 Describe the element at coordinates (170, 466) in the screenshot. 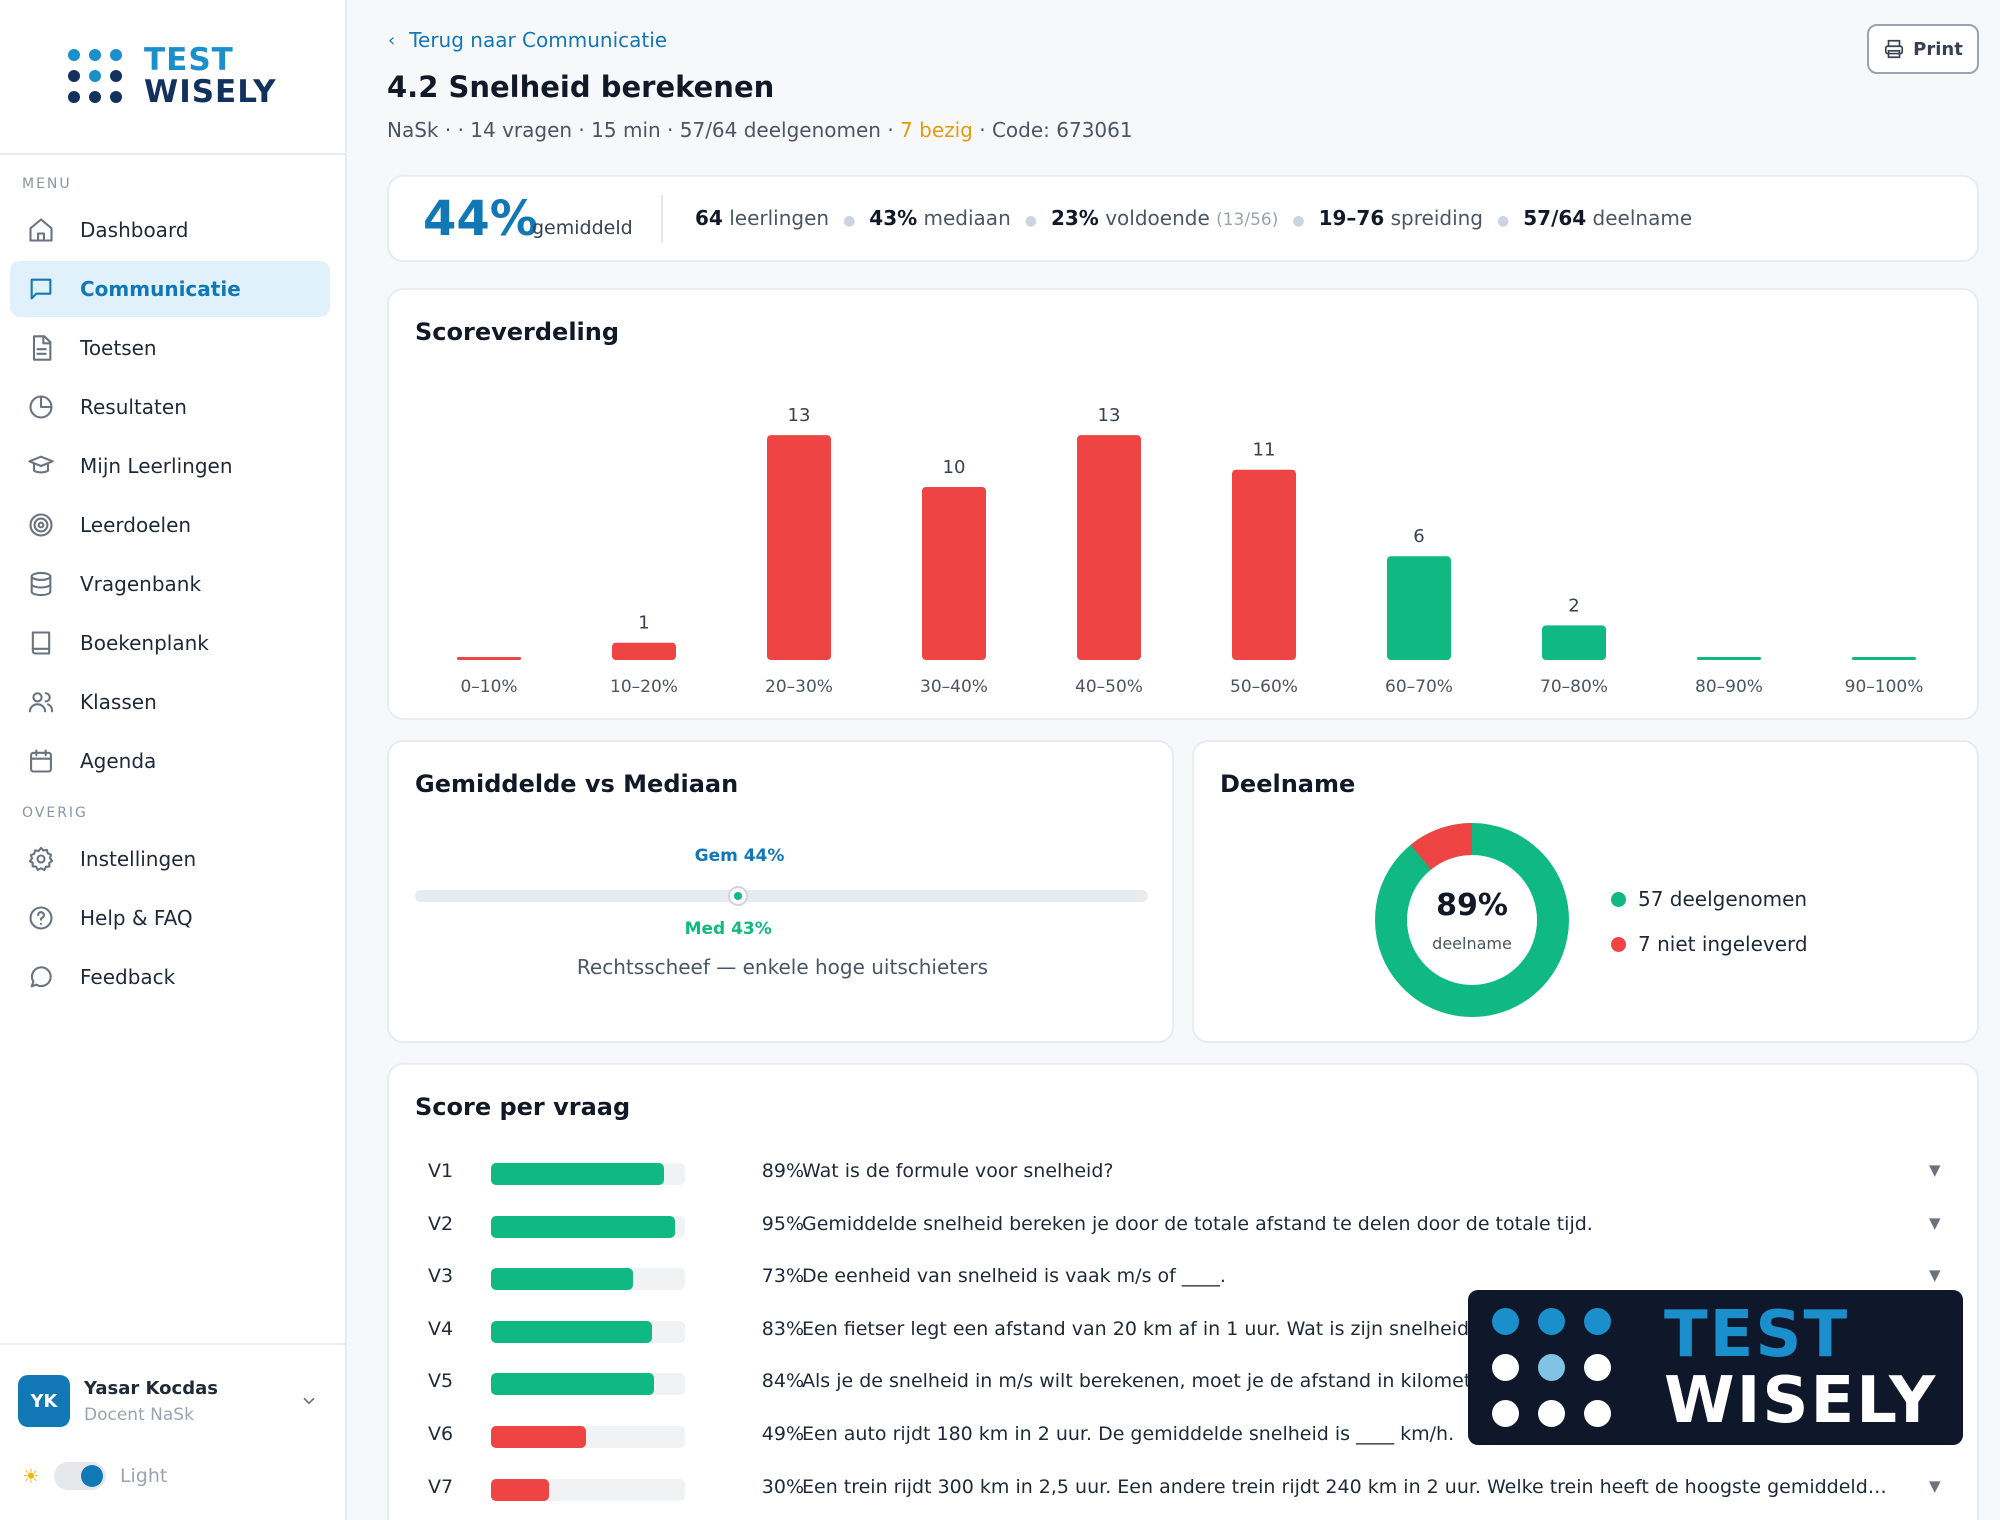

I see `sidebar-item-mijn-leerlingen: Mijn Leerlingen` at that location.